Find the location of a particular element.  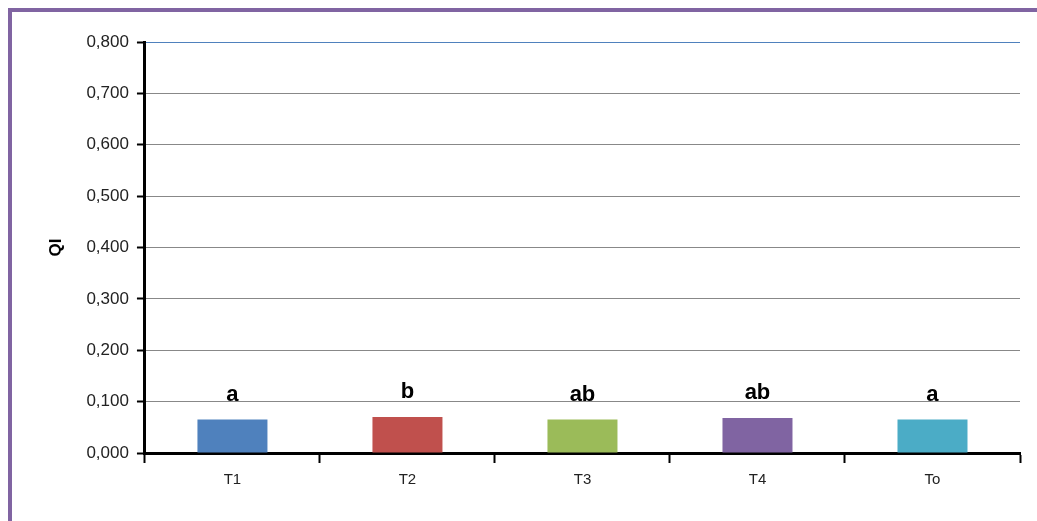

x-tick-label: T4 is located at coordinates (757, 479).